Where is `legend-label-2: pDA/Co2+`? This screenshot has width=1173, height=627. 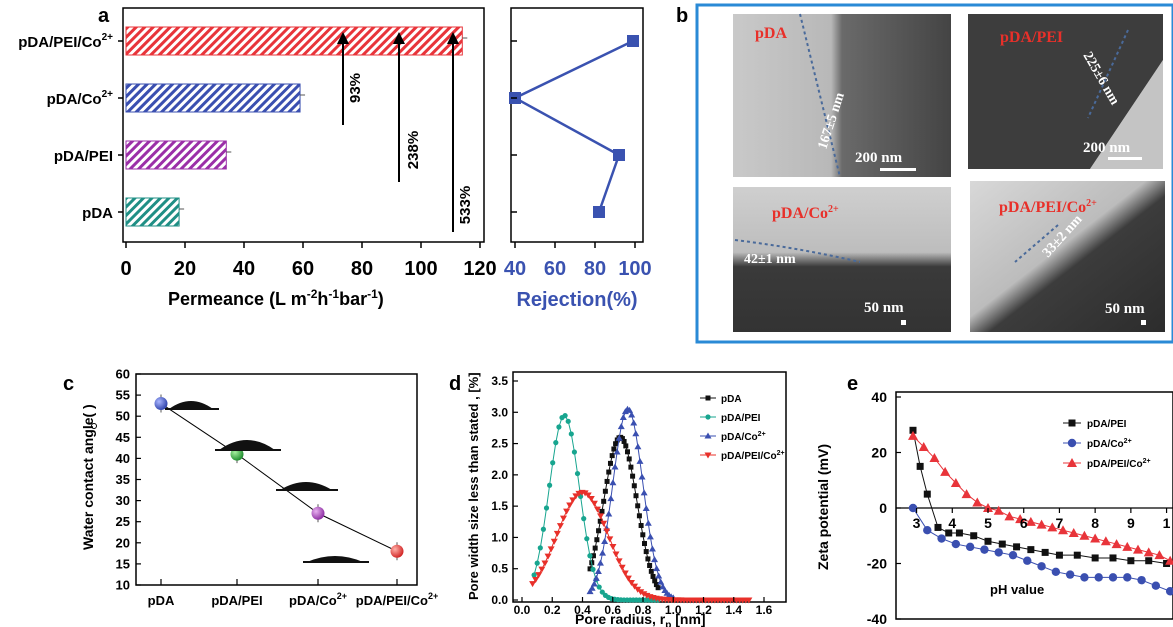
legend-label-2: pDA/Co2+ is located at coordinates (743, 437).